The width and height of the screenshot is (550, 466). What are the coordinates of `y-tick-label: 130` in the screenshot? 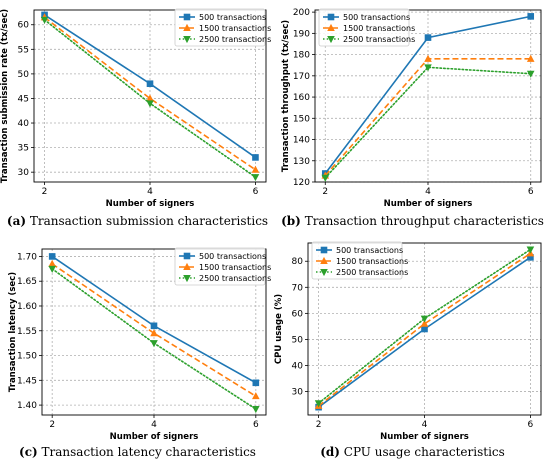 It's located at (301, 162).